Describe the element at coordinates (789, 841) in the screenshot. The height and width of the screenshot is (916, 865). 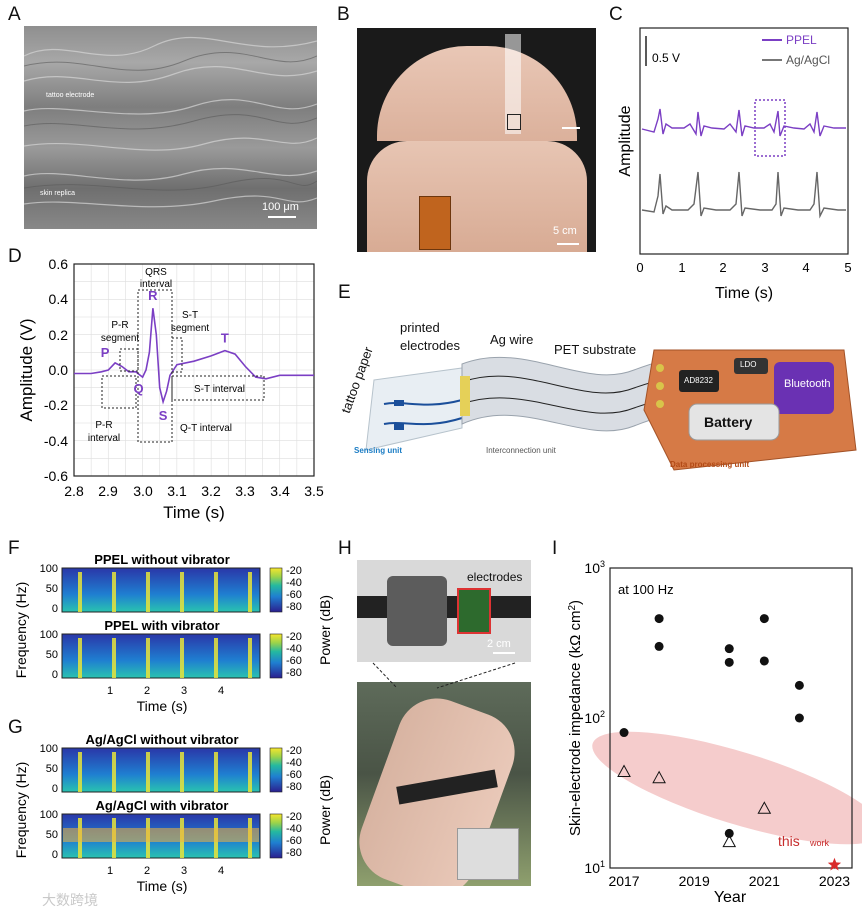
I see `i-this: this` at that location.